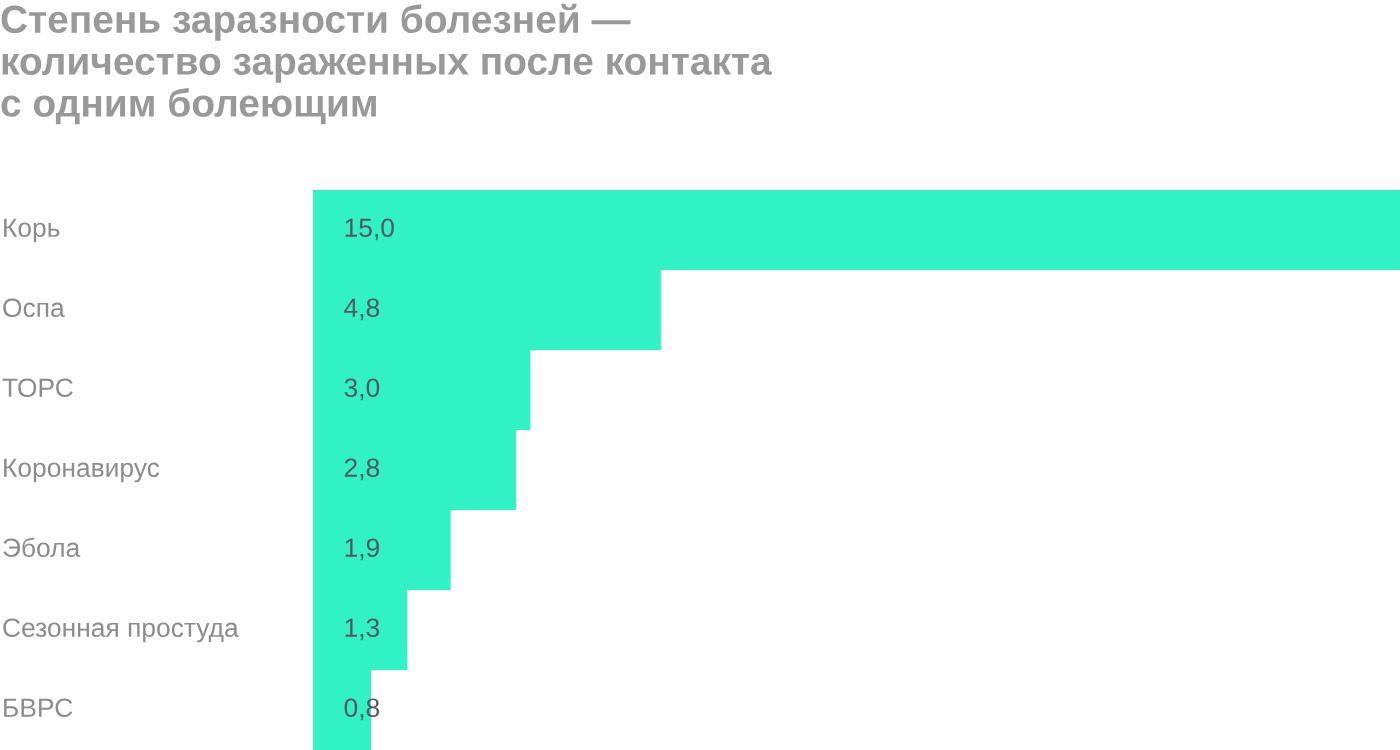  Describe the element at coordinates (38, 708) in the screenshot. I see `y-tick-label: БВРС` at that location.